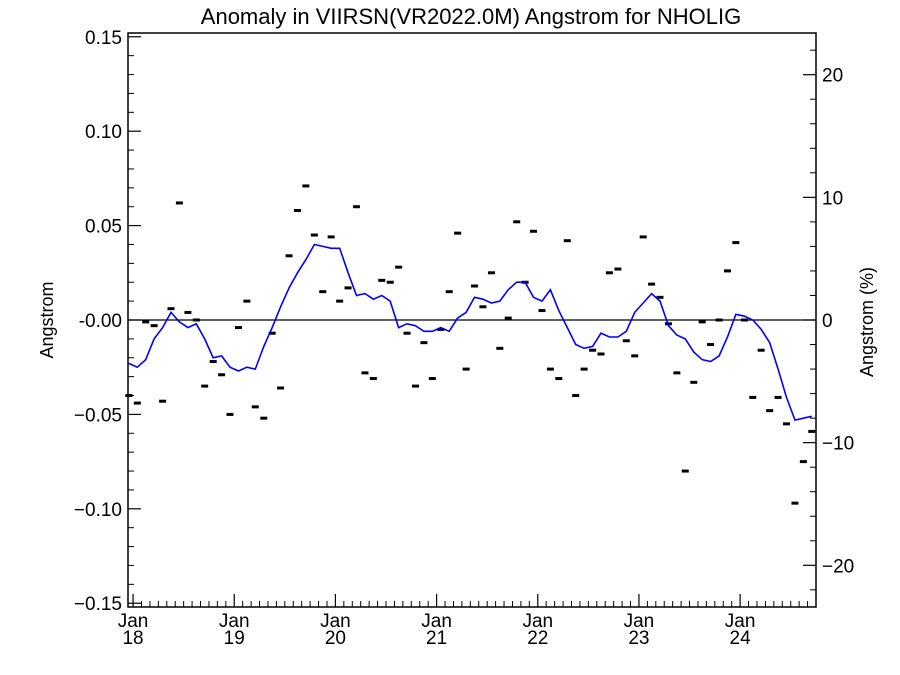 Image resolution: width=900 pixels, height=675 pixels. I want to click on x-tick-label-year: 22, so click(537, 638).